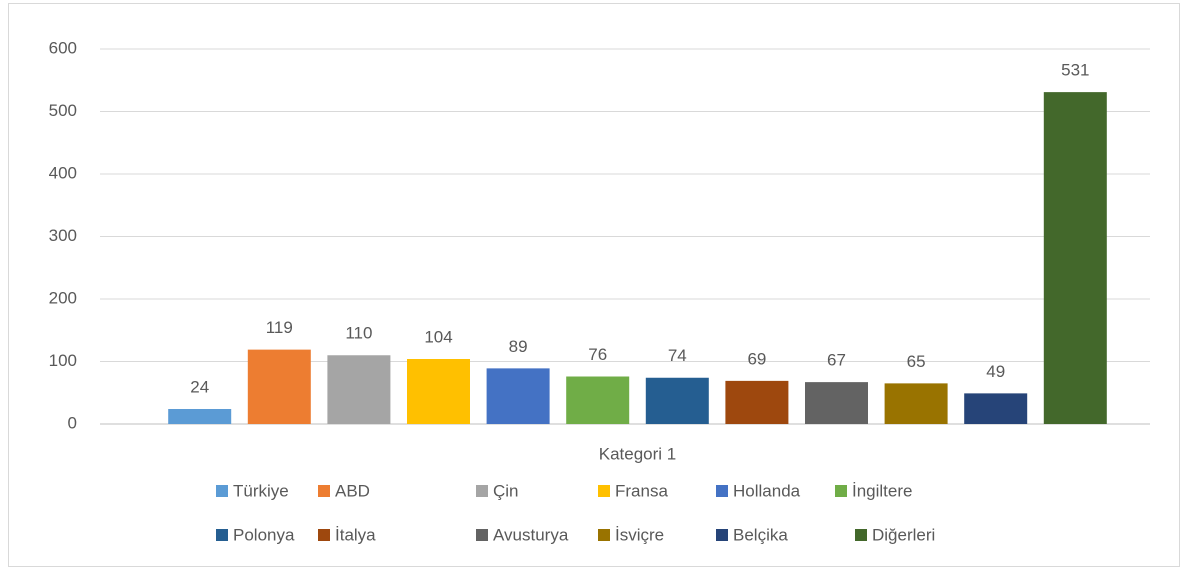  I want to click on y-tick-label: 400, so click(63, 172).